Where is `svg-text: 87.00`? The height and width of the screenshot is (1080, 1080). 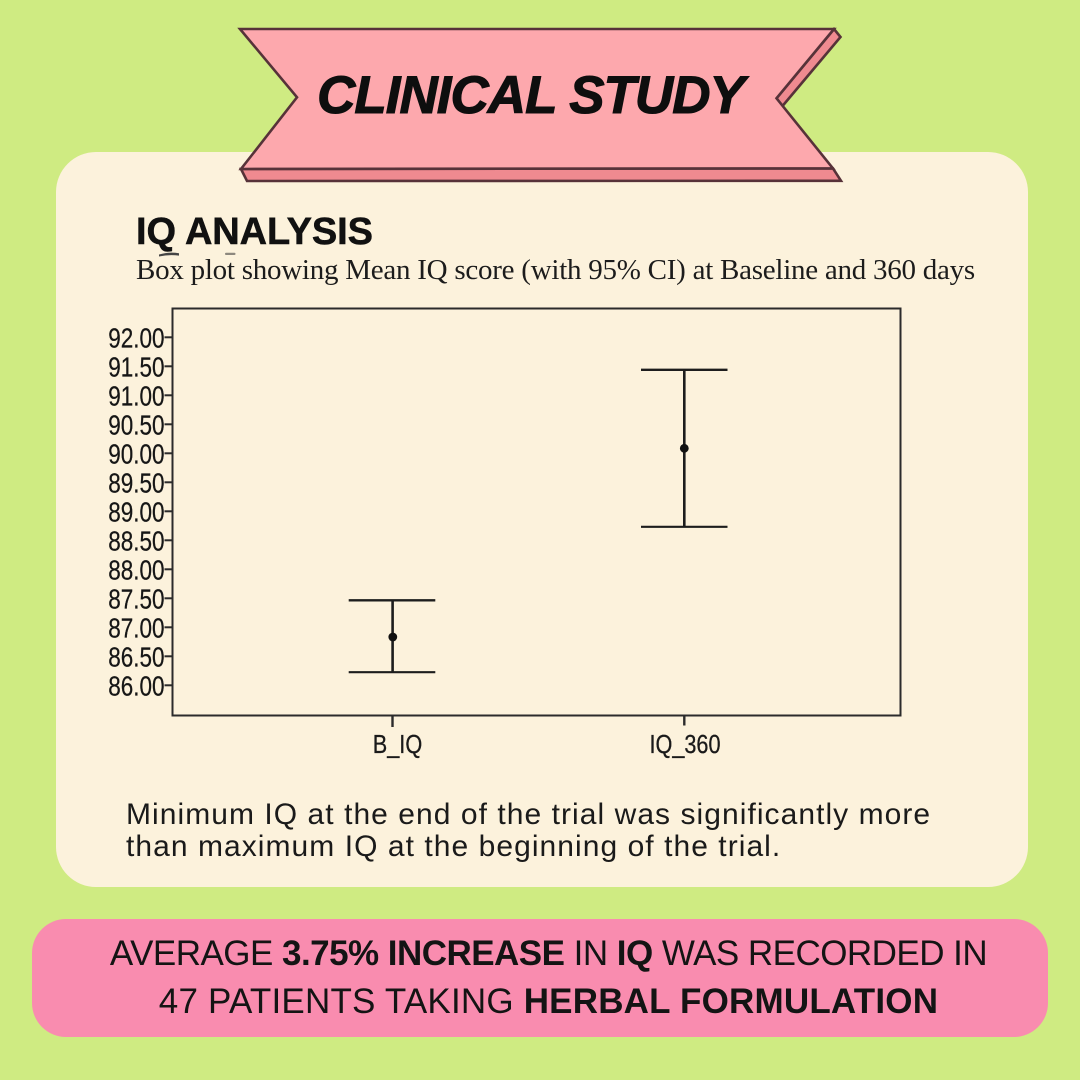 svg-text: 87.00 is located at coordinates (136, 628).